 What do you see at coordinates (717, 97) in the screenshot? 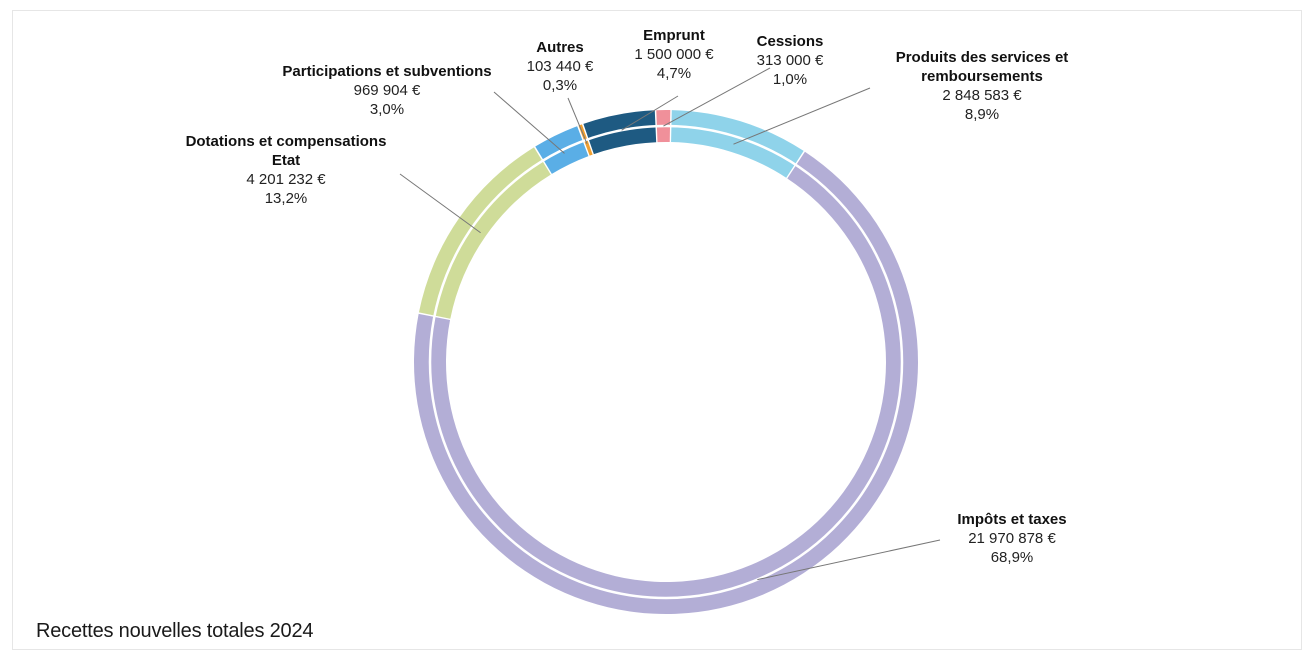
I see `leader-line-cessions` at bounding box center [717, 97].